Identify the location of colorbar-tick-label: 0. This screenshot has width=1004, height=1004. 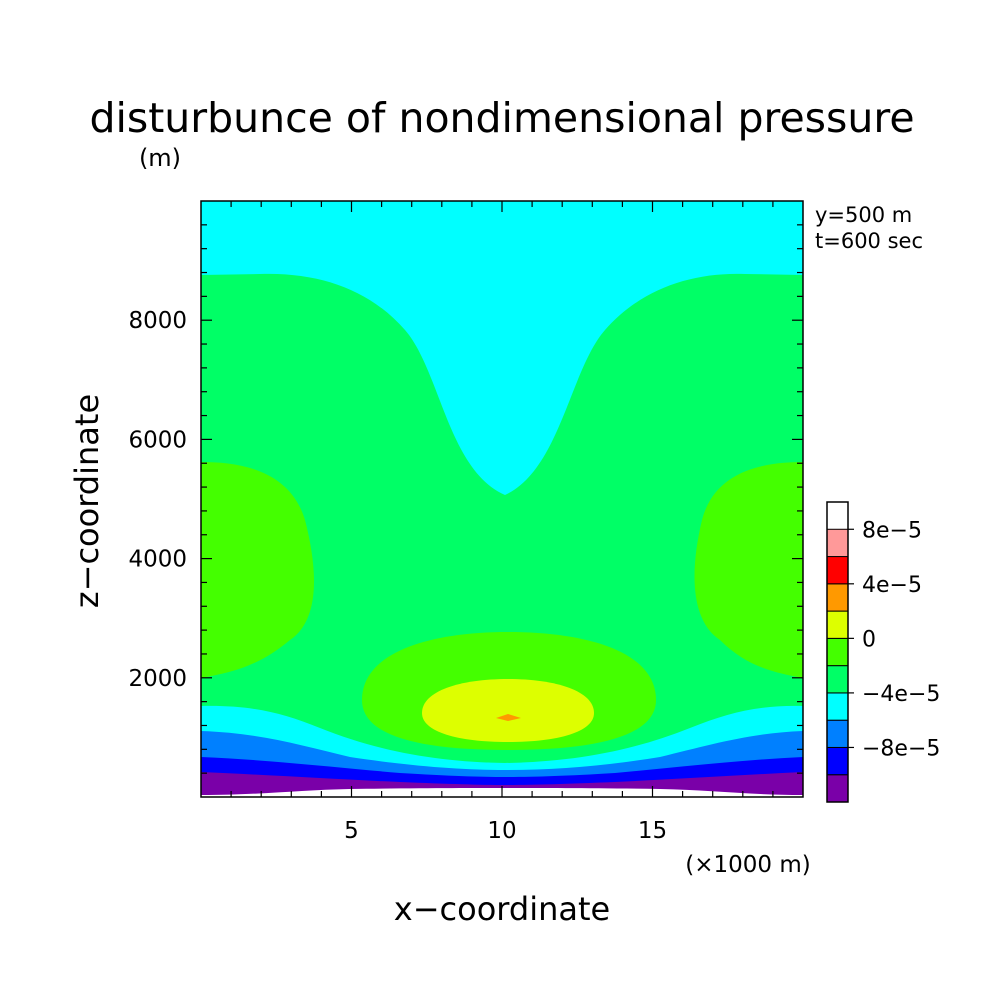
(869, 639).